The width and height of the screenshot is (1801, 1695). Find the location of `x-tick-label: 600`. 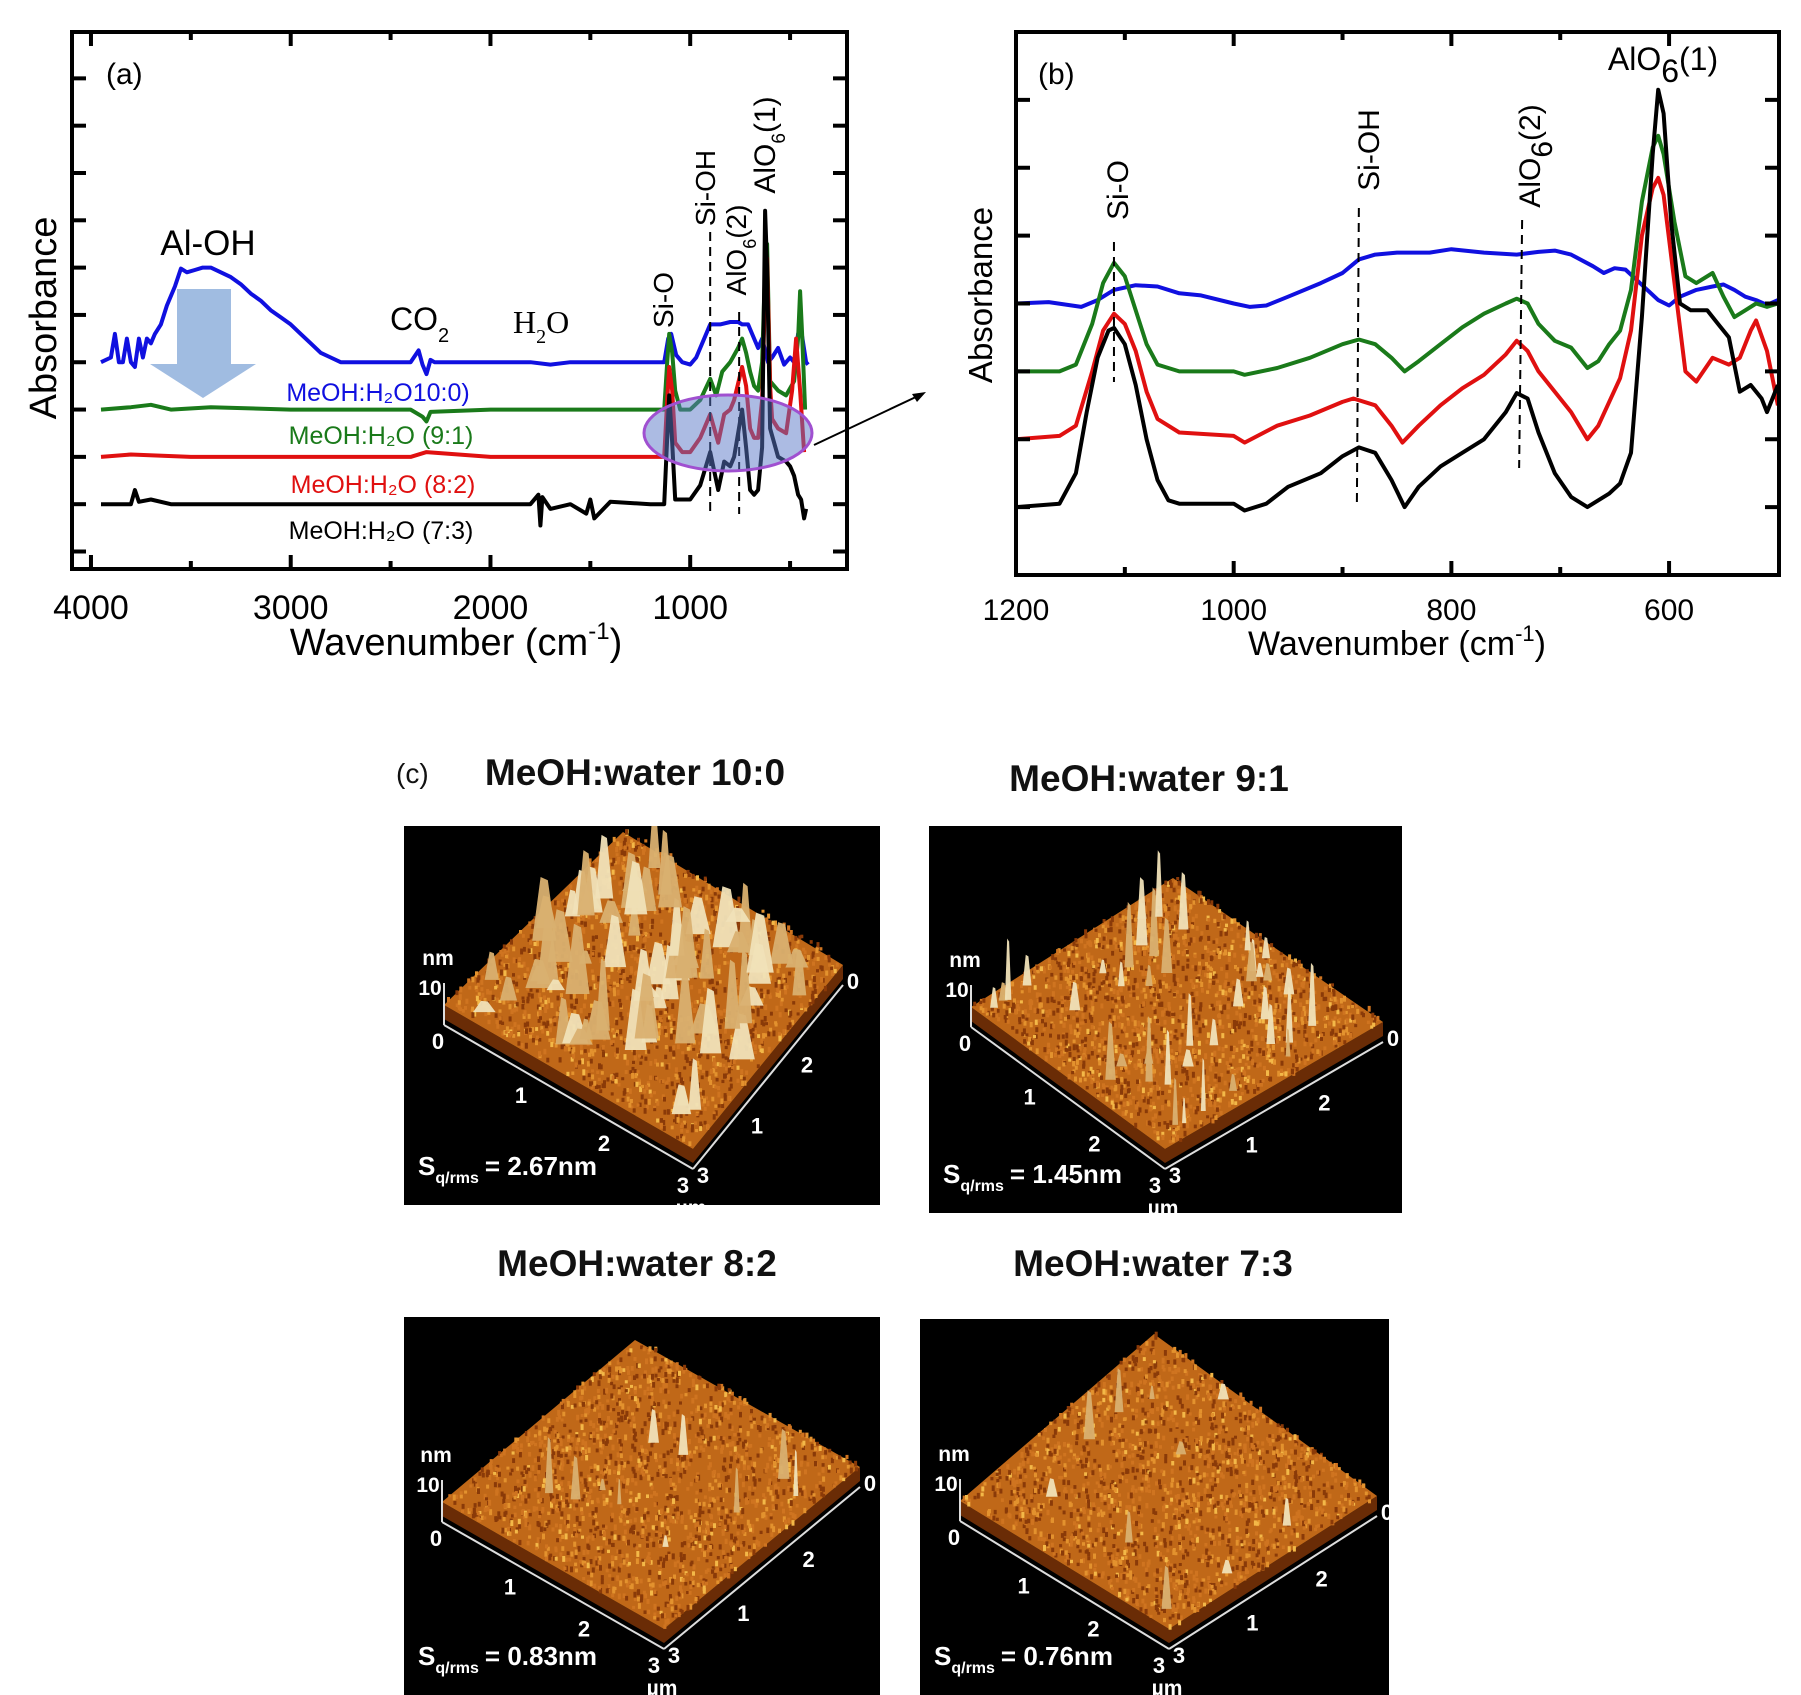

x-tick-label: 600 is located at coordinates (1669, 610).